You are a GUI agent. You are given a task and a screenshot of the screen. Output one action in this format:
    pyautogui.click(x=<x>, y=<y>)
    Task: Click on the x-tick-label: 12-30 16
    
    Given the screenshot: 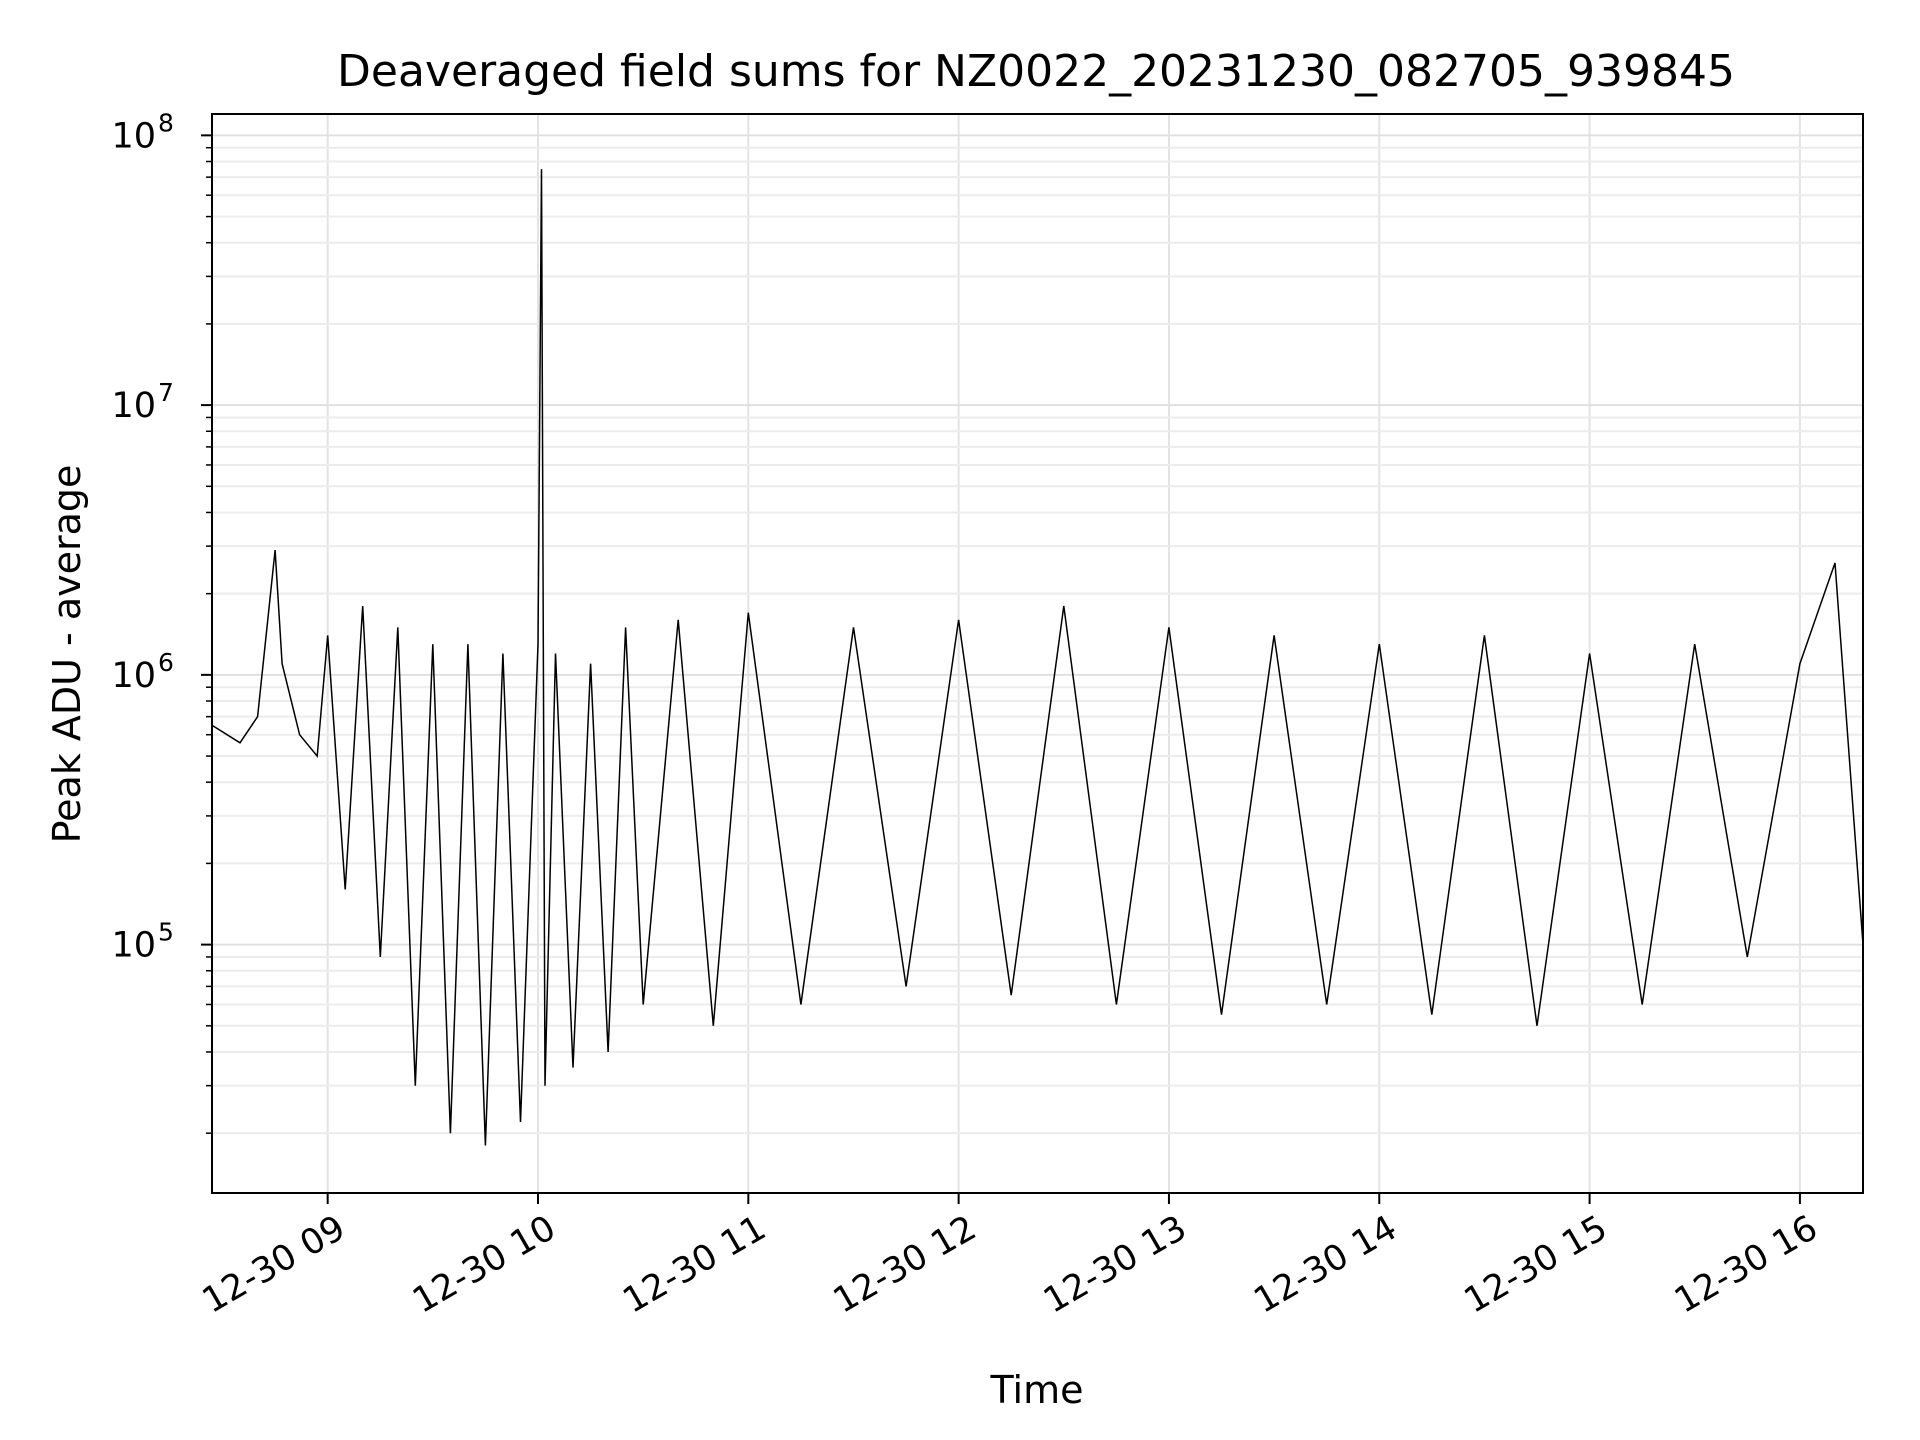 What is the action you would take?
    pyautogui.click(x=1746, y=1264)
    